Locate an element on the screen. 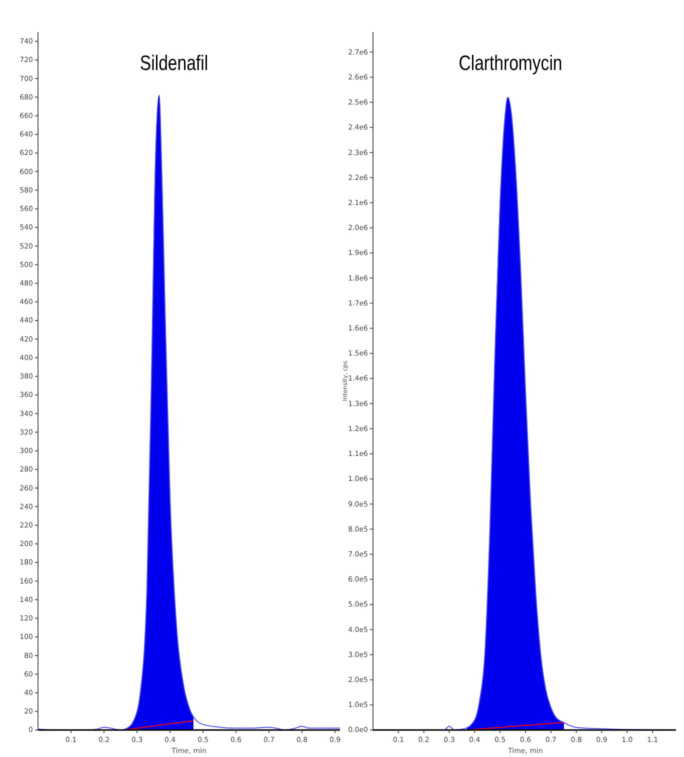 This screenshot has height=757, width=684. text: Sildenafil is located at coordinates (174, 64).